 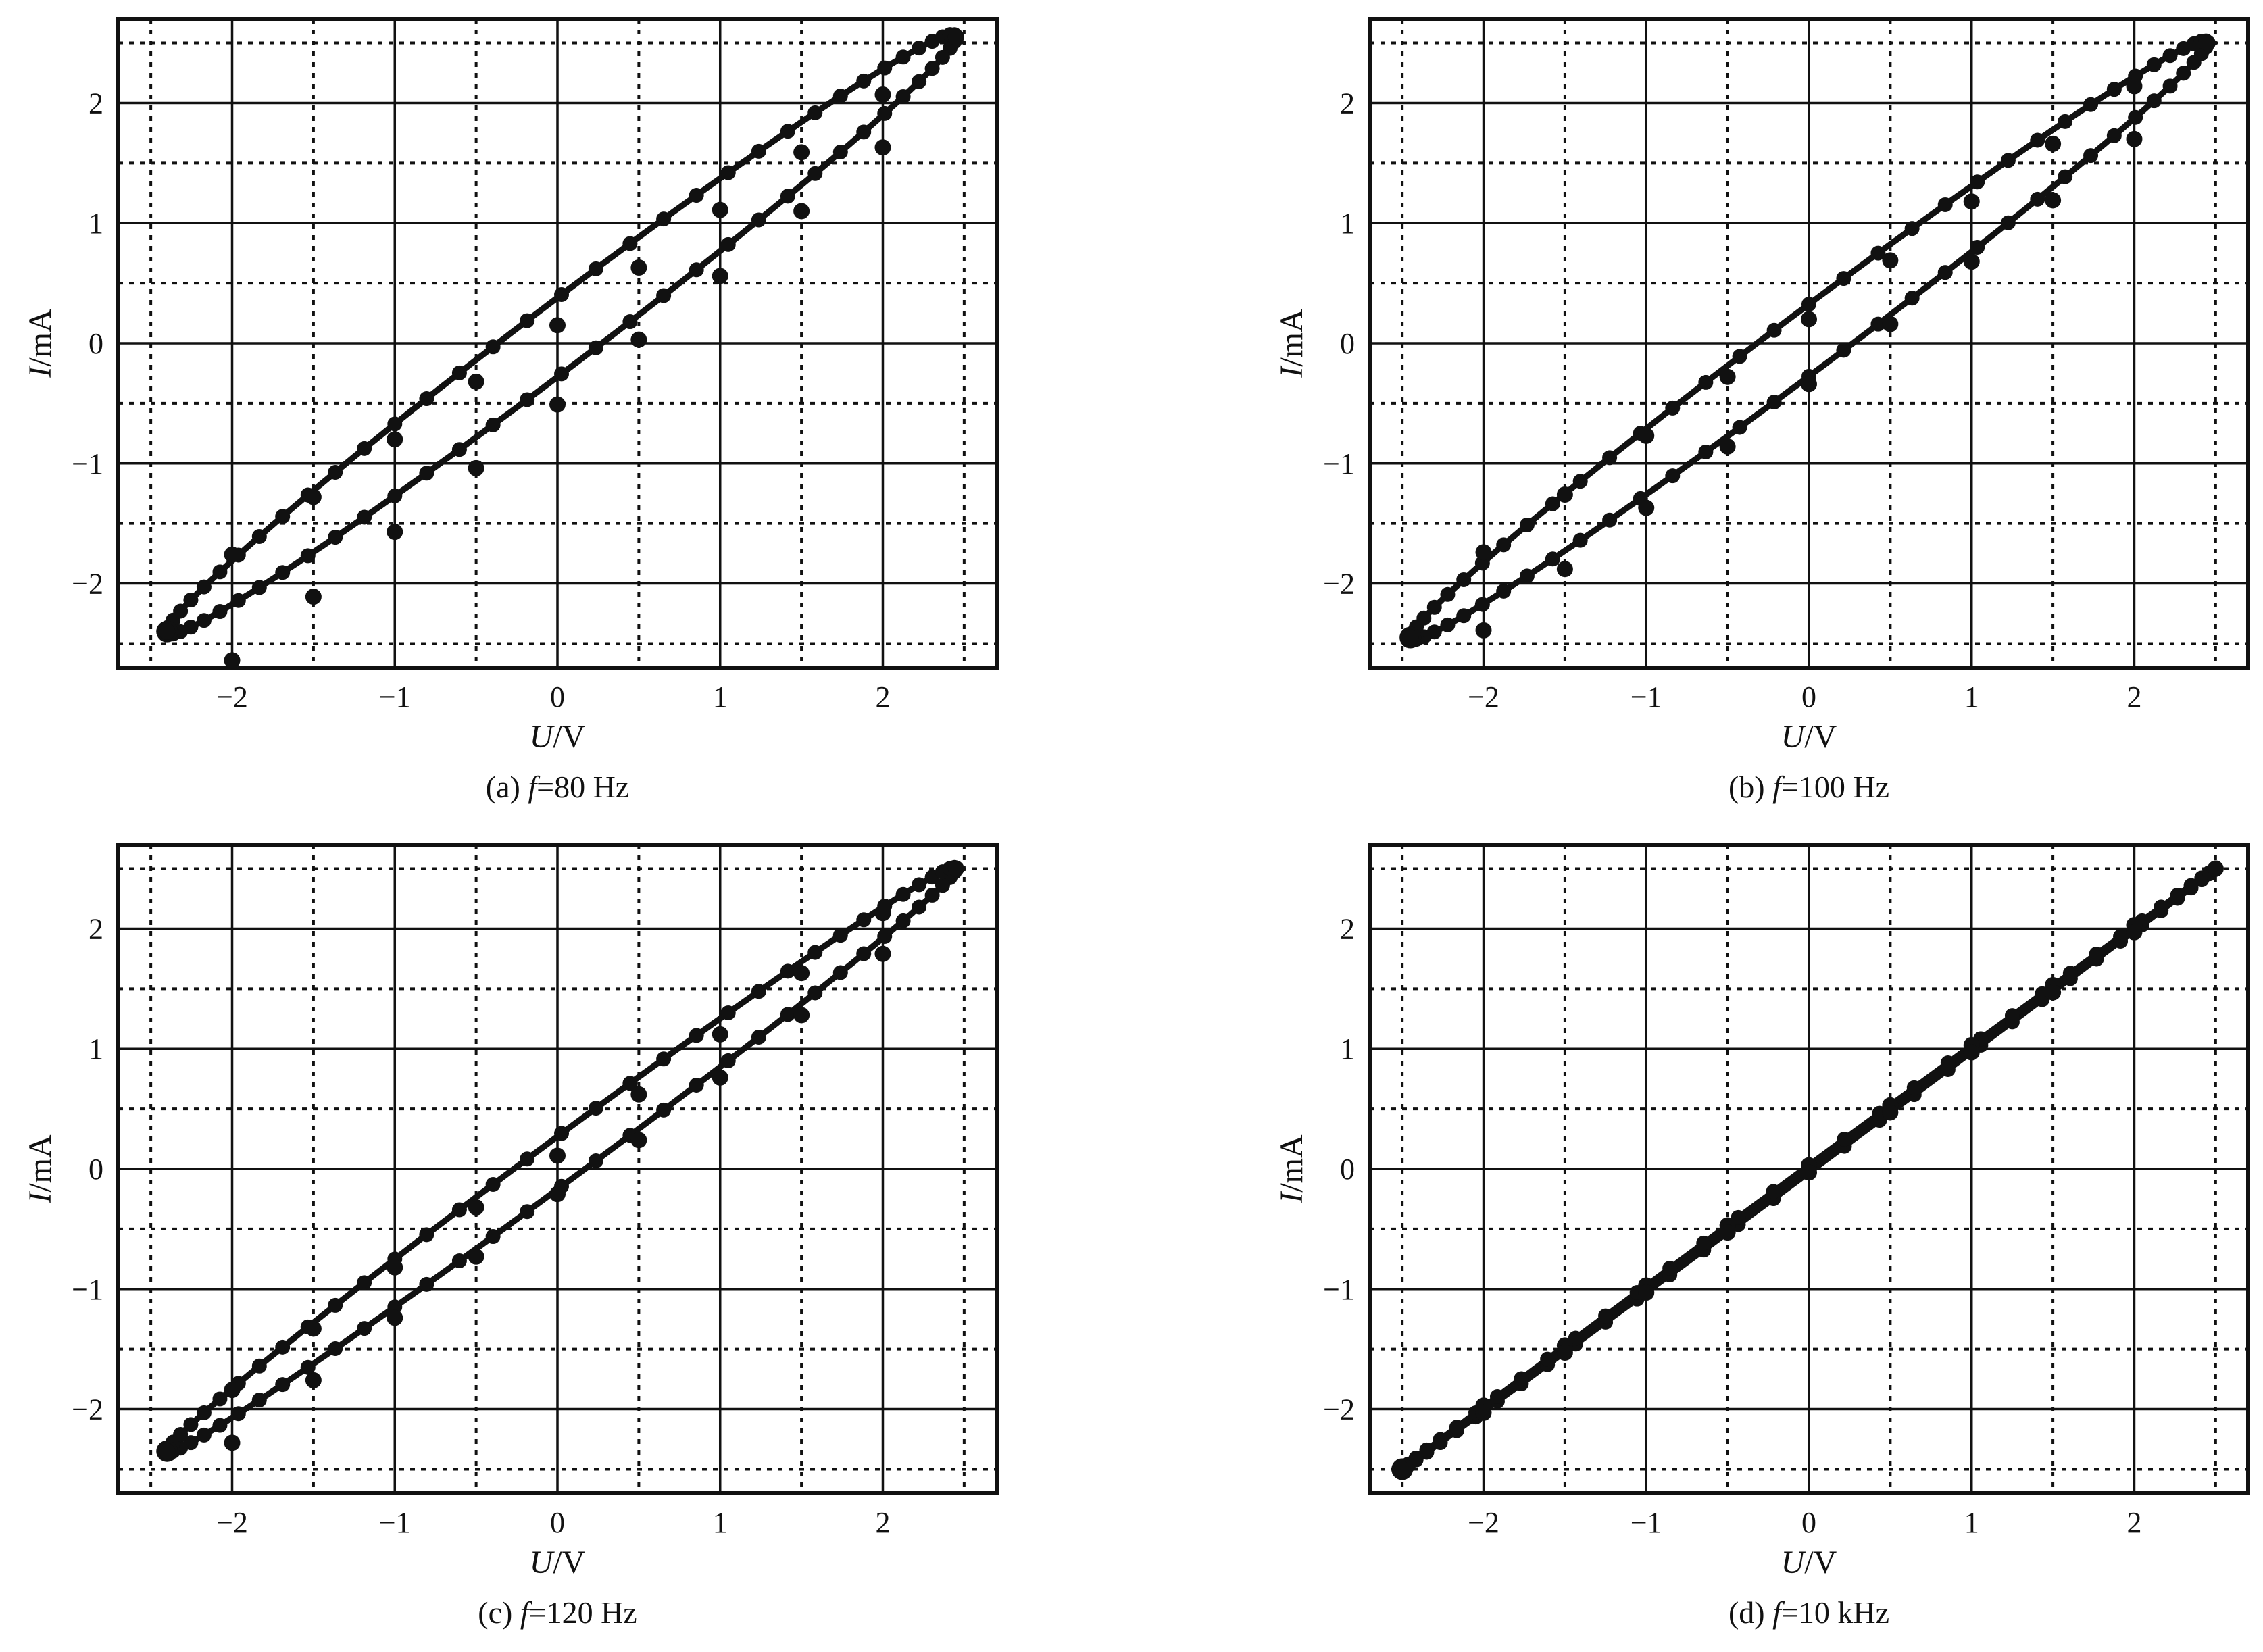 I want to click on loop-markers-a, so click(x=561, y=334).